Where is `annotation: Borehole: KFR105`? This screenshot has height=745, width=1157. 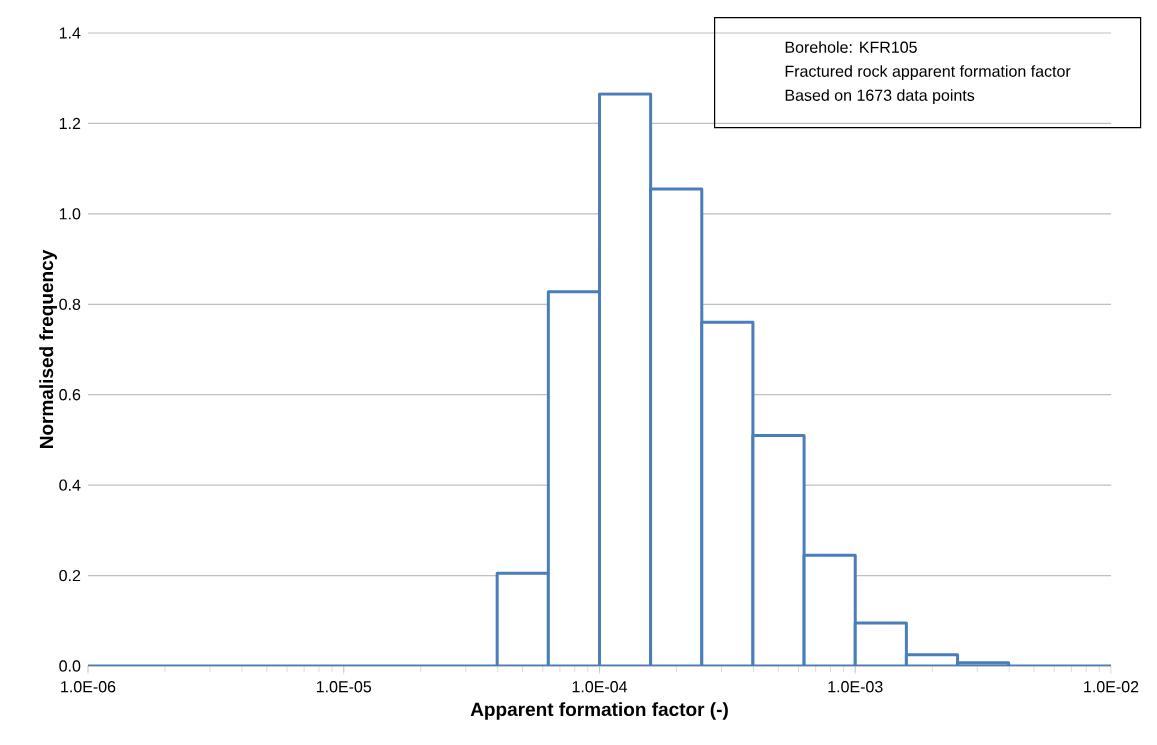 annotation: Borehole: KFR105 is located at coordinates (851, 47).